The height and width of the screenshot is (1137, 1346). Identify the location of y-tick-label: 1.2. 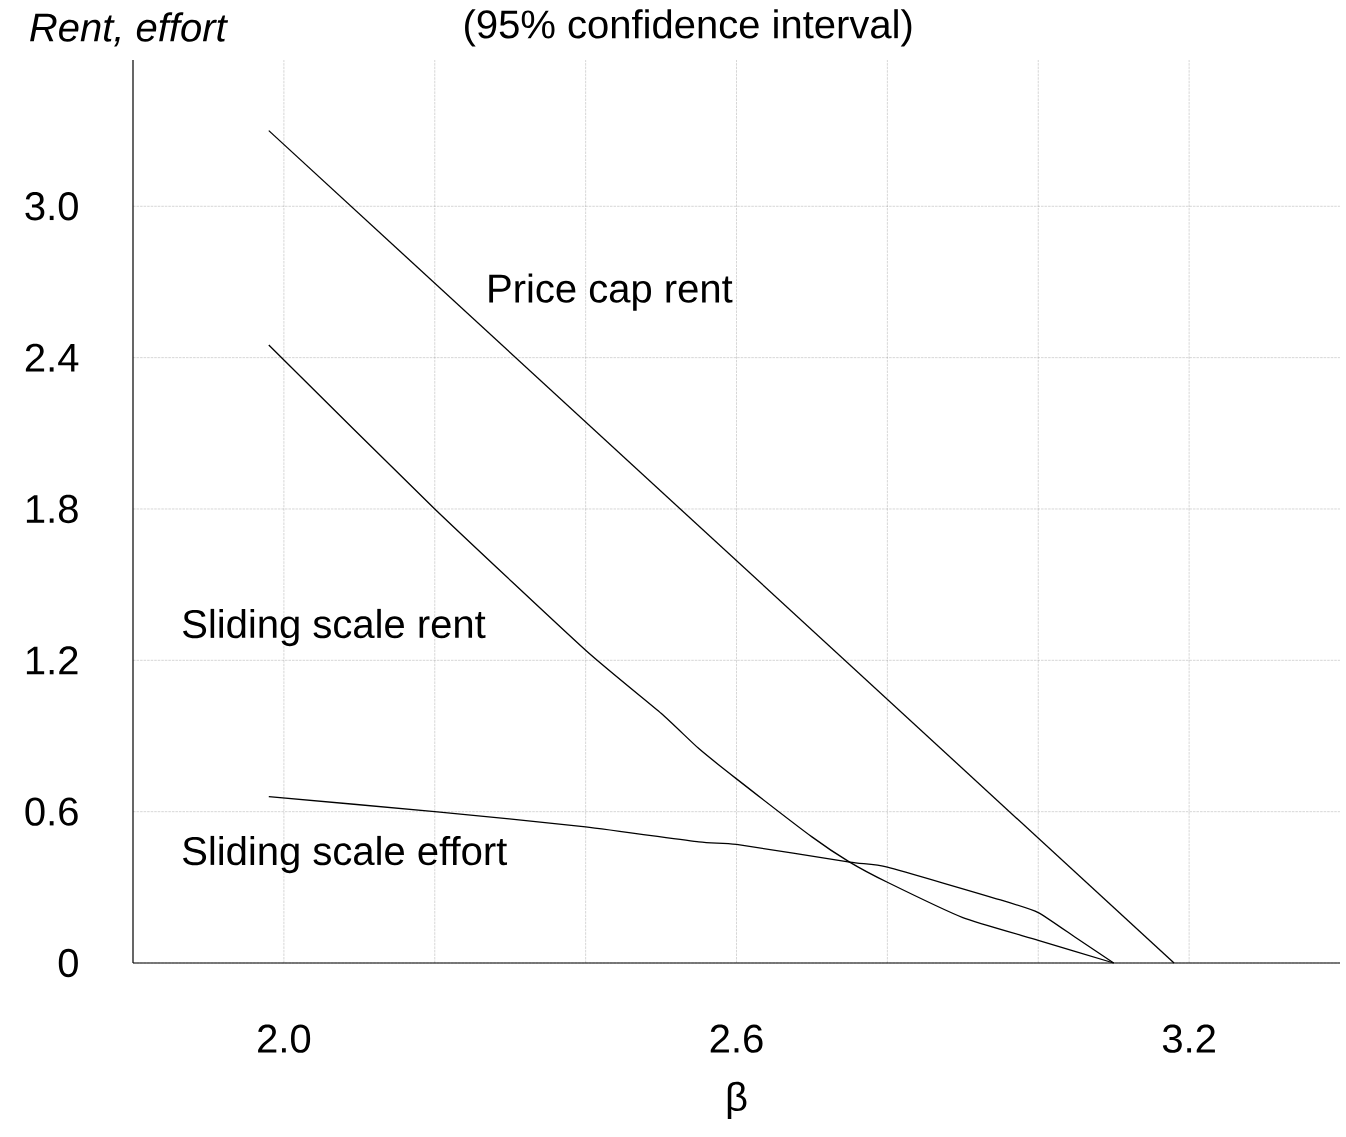
(52, 660).